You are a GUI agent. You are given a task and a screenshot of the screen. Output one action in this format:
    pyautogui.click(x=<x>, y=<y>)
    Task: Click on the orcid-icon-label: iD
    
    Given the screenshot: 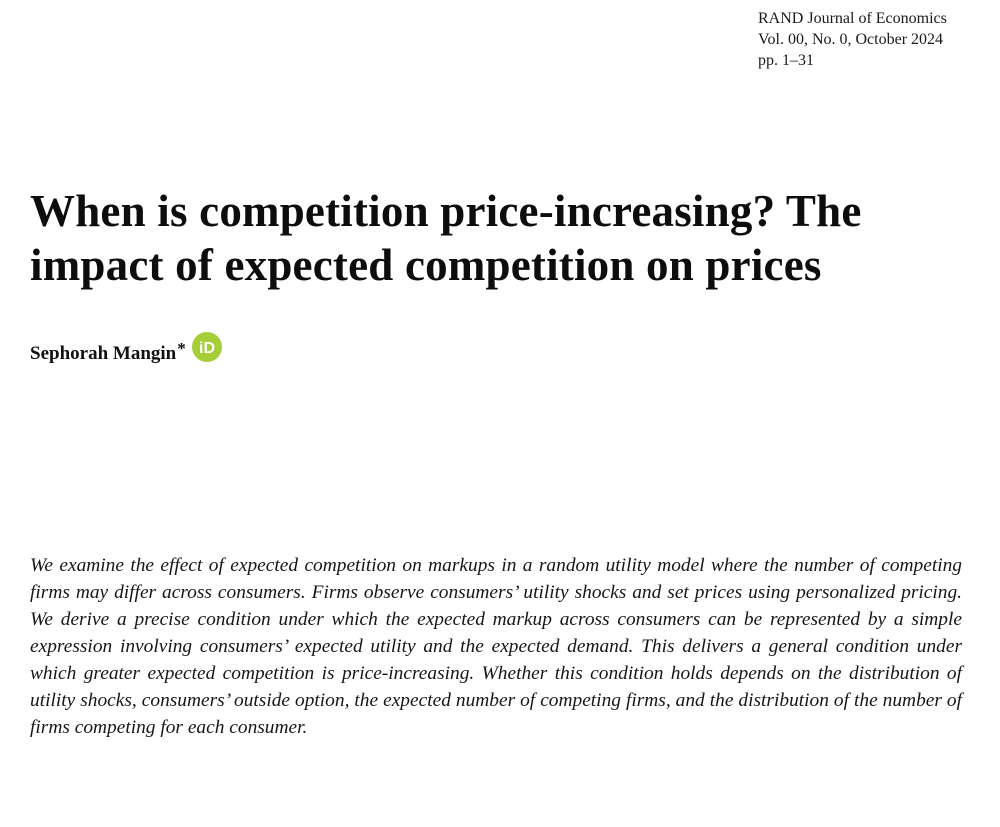 What is the action you would take?
    pyautogui.click(x=207, y=348)
    